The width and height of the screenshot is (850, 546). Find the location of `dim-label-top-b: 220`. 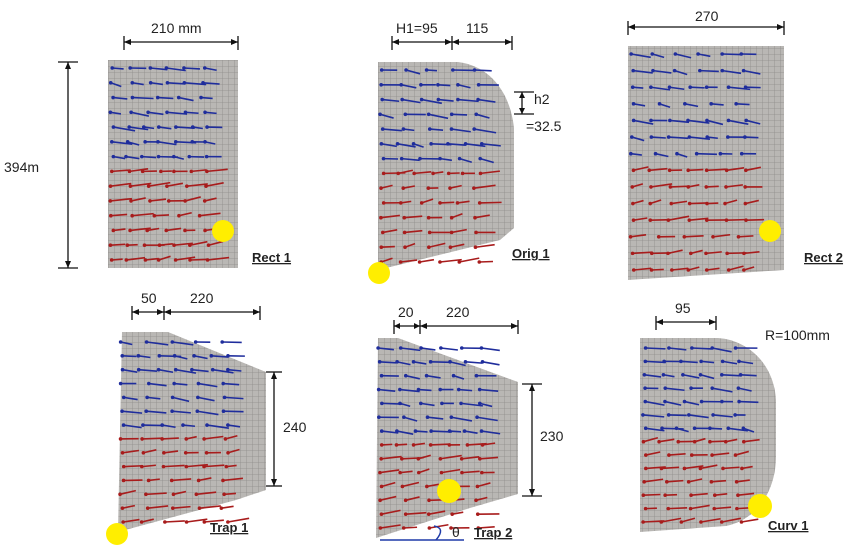

dim-label-top-b: 220 is located at coordinates (458, 312).